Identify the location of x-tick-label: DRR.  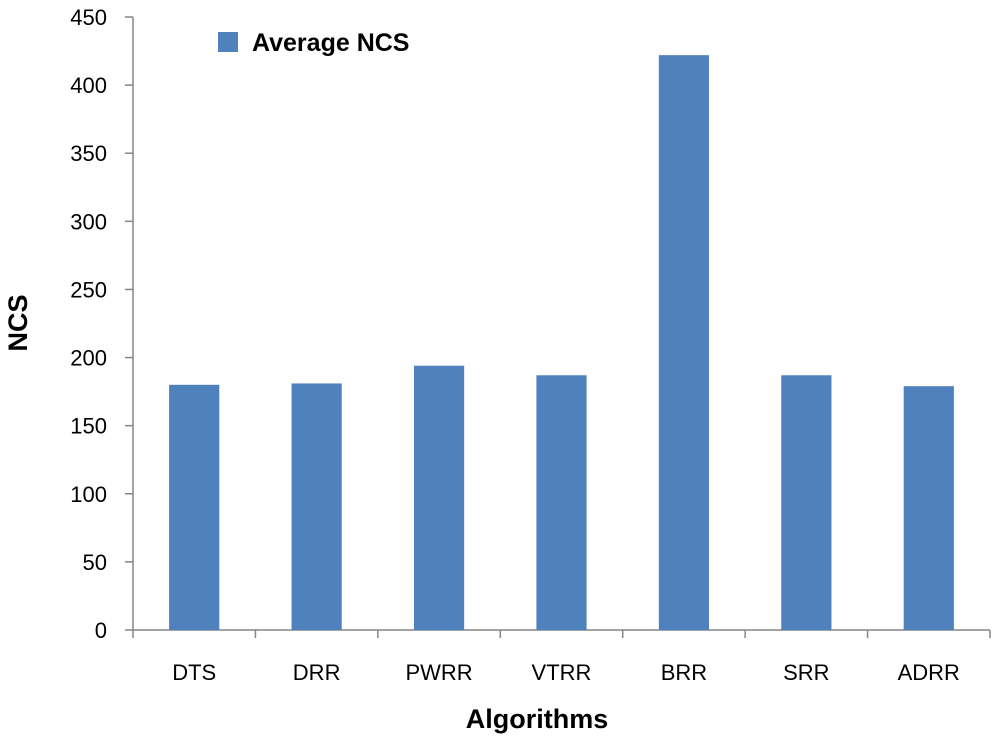
(317, 672).